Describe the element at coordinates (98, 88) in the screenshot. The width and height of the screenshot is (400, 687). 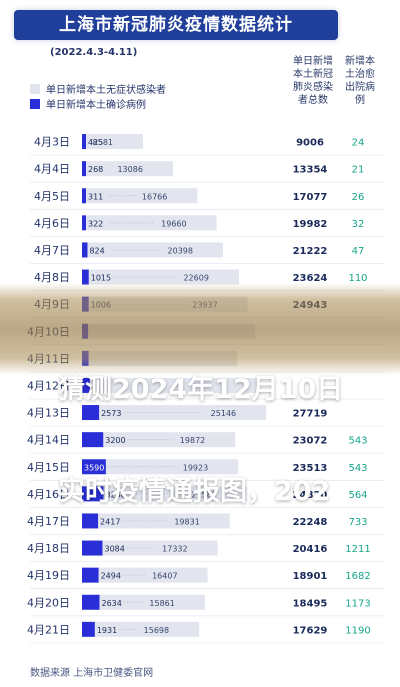
I see `legend-item-asymptomatic: 单日新增本土无症状感染者` at that location.